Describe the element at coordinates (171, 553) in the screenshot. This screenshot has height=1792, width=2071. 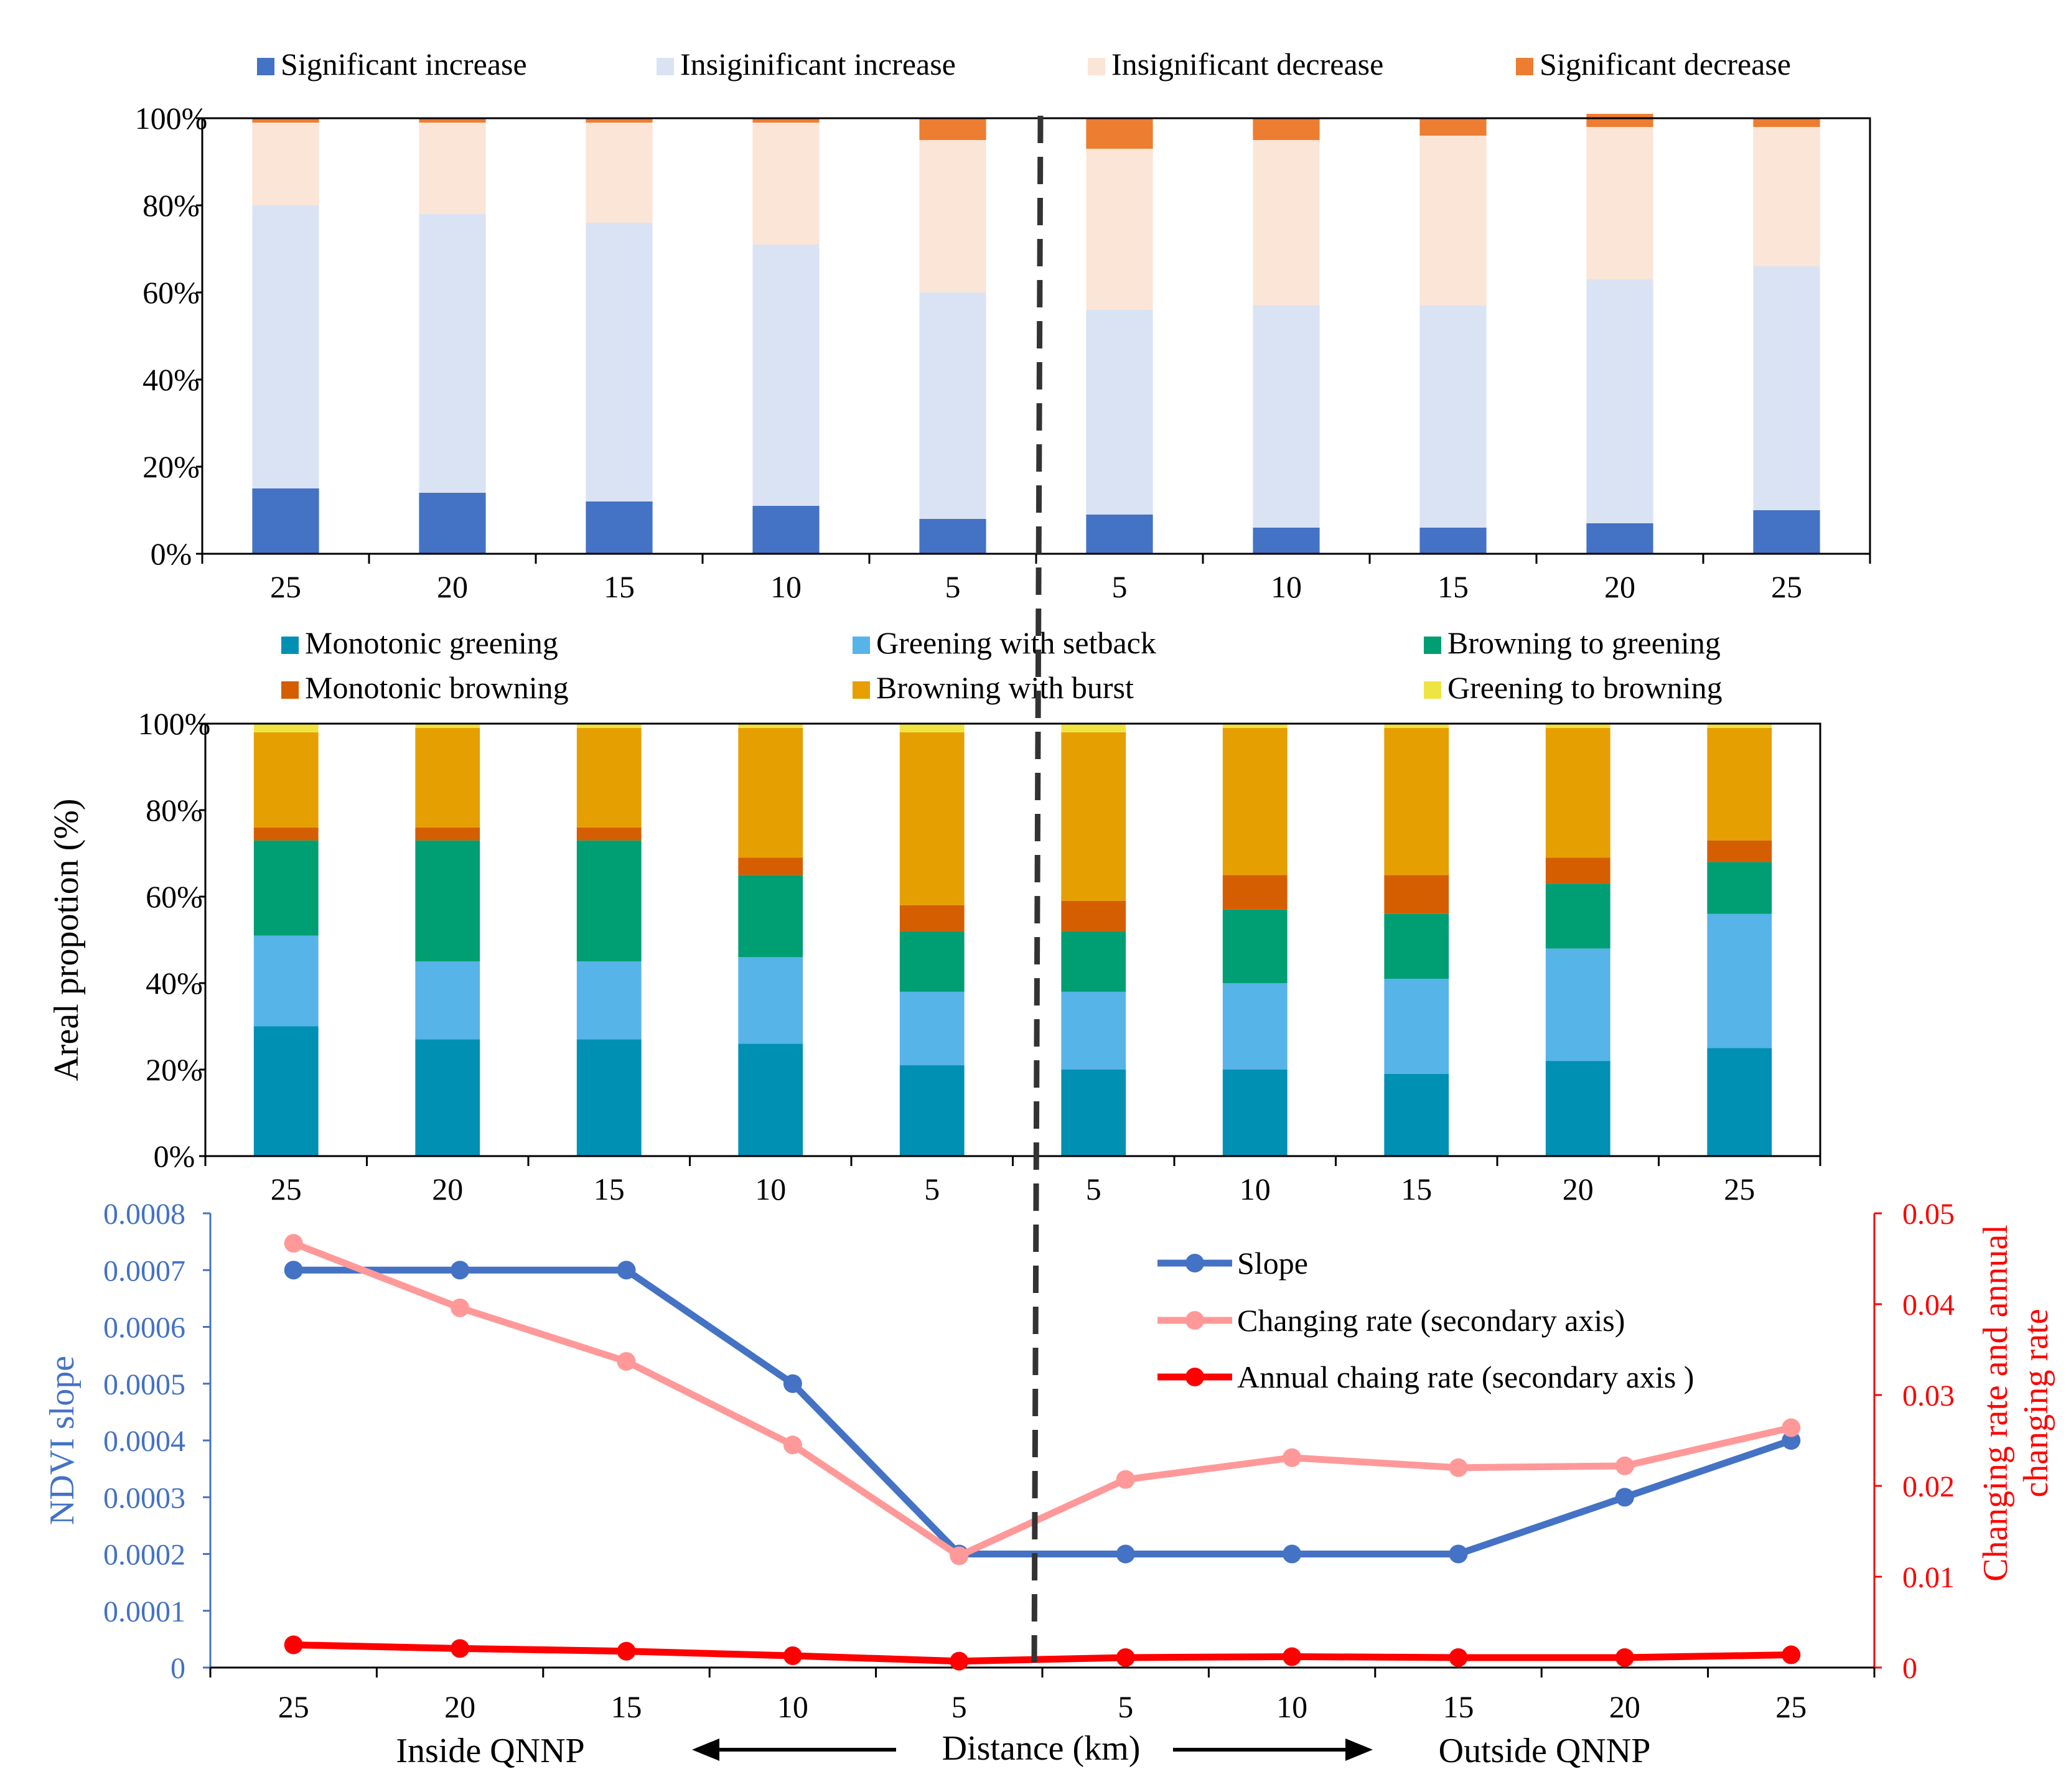
I see `ytick-label-1-0: 0%` at that location.